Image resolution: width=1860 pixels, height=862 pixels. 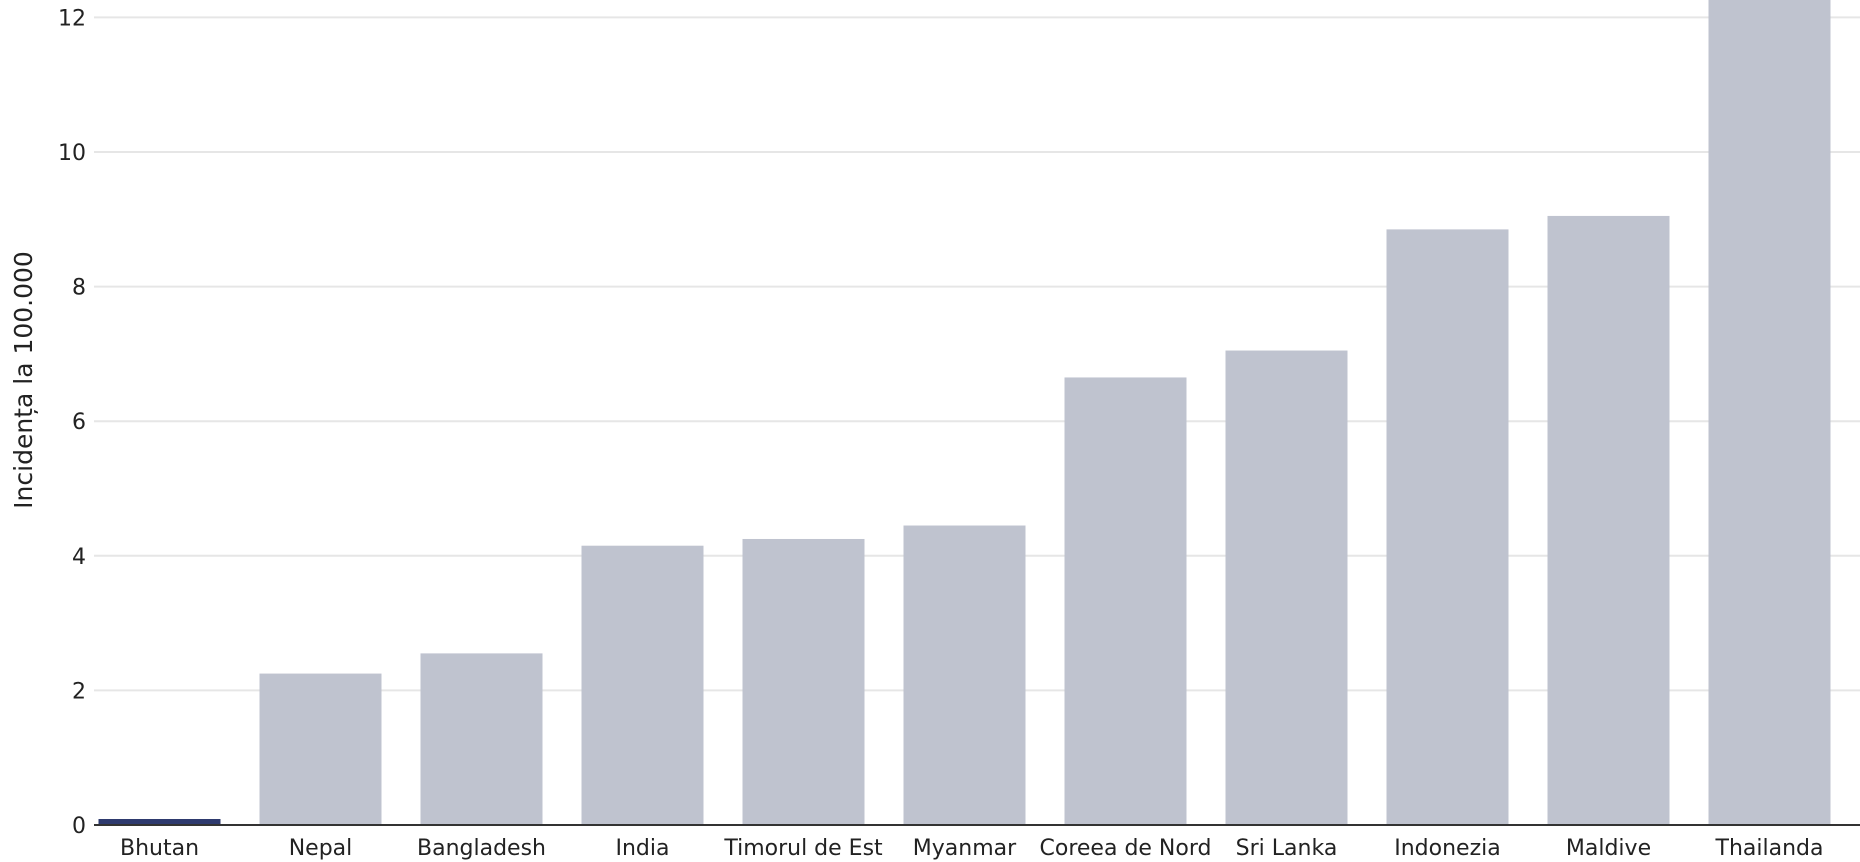 I want to click on bar-coreea-de-nord, so click(x=1125, y=601).